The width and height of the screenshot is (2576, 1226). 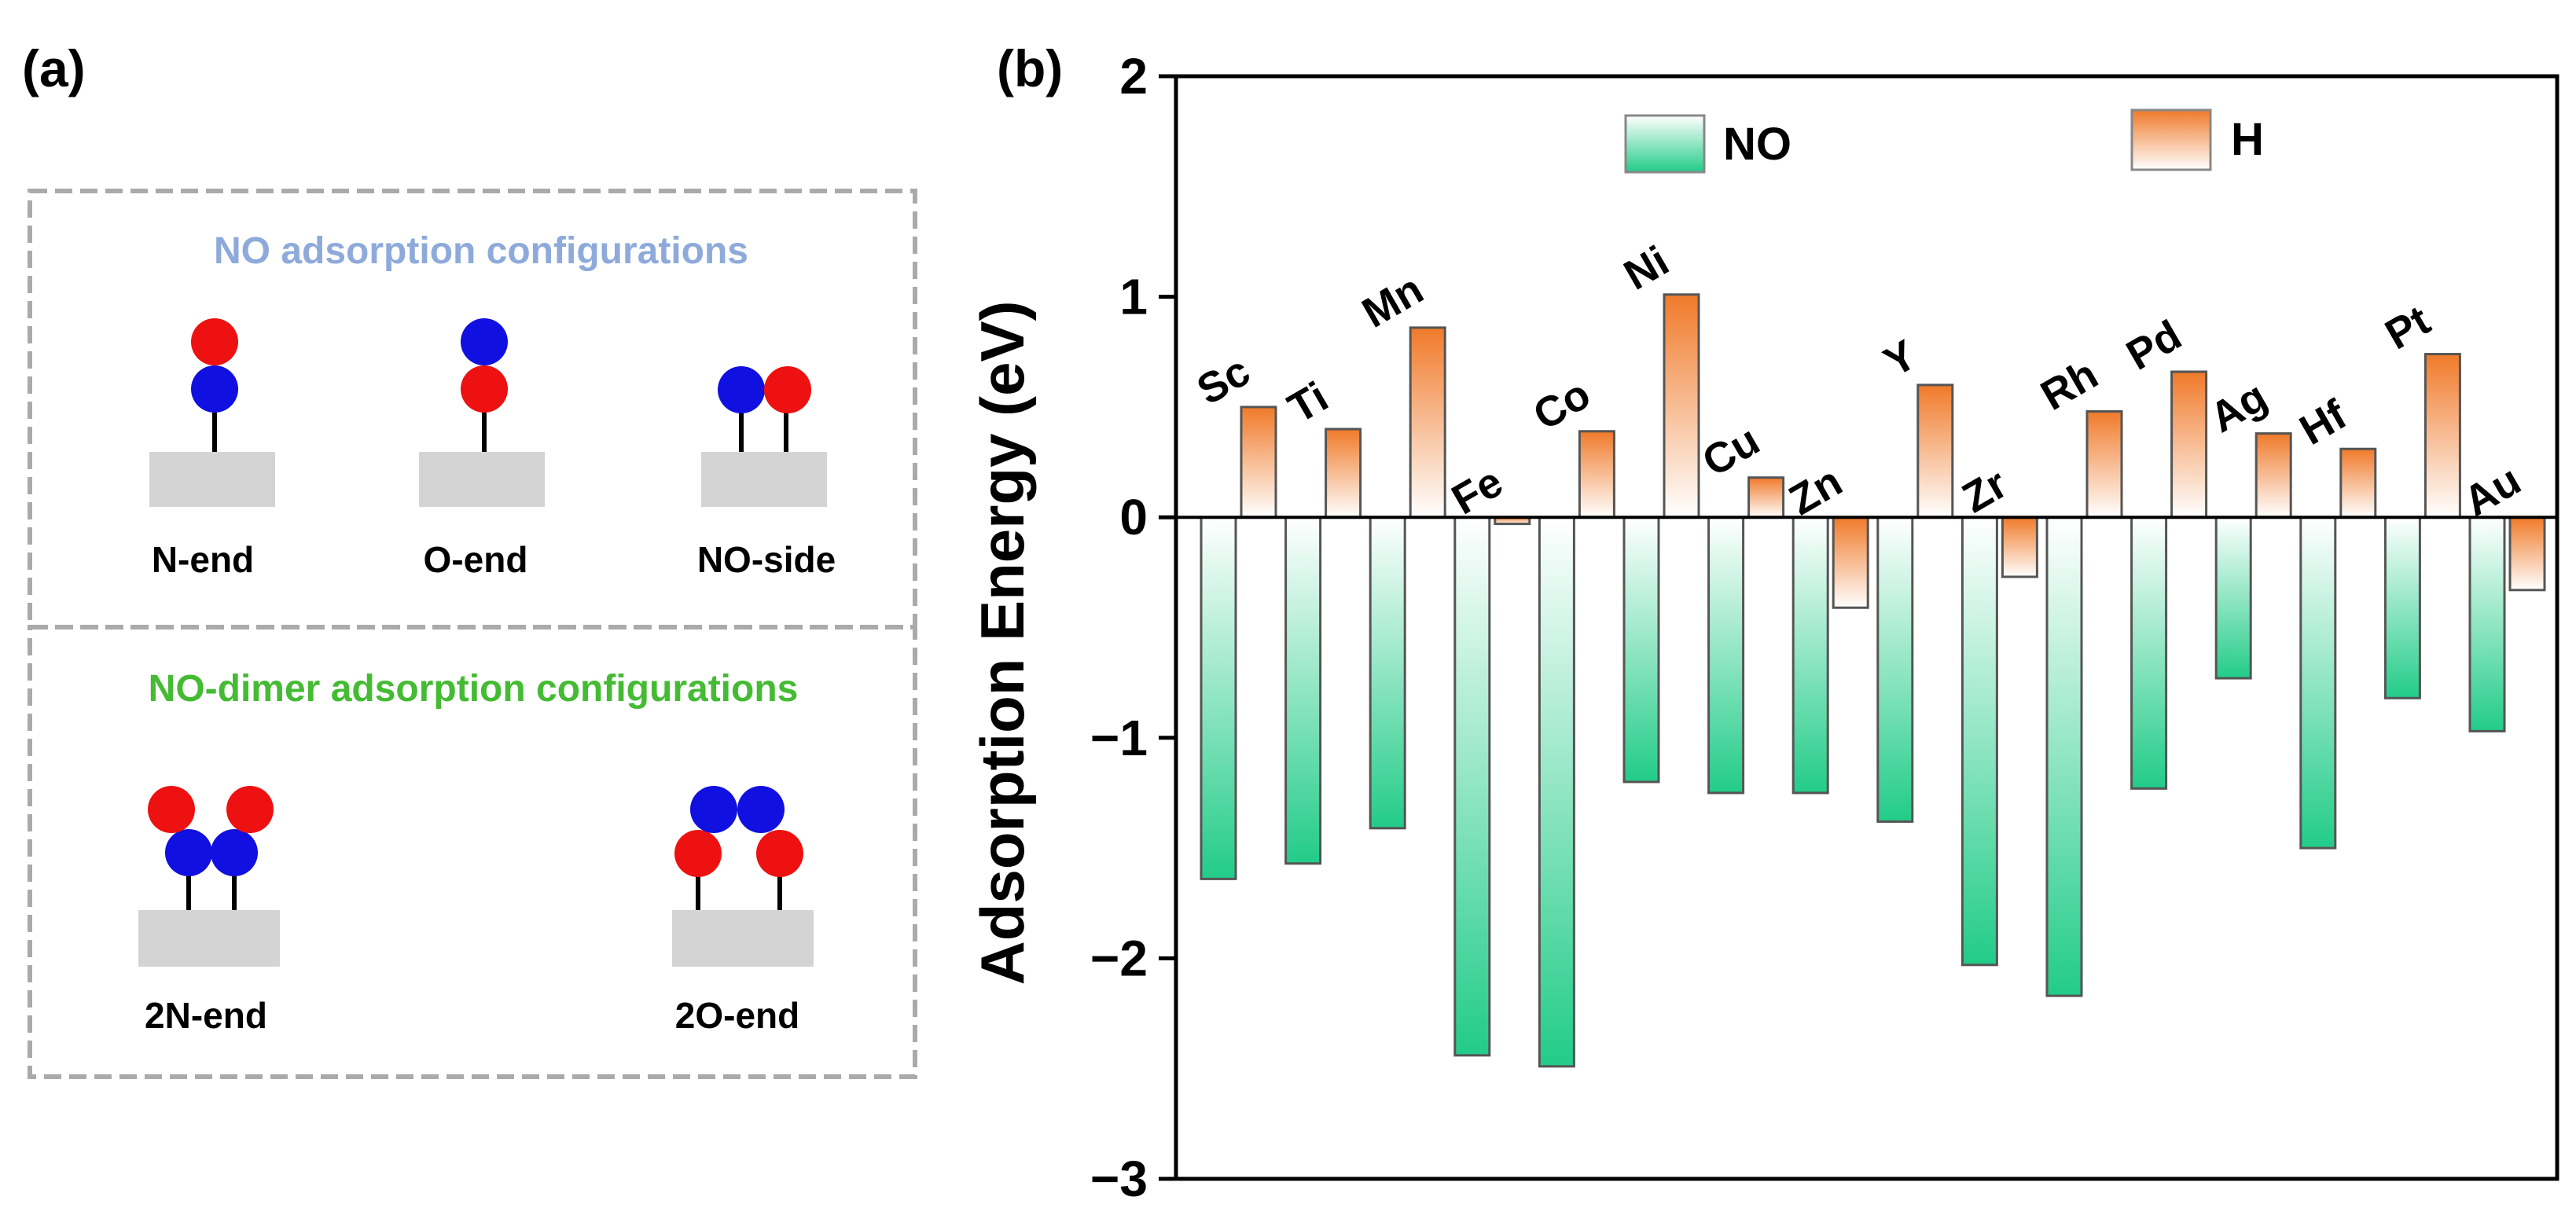 I want to click on y-tick-label: 0, so click(x=1133, y=517).